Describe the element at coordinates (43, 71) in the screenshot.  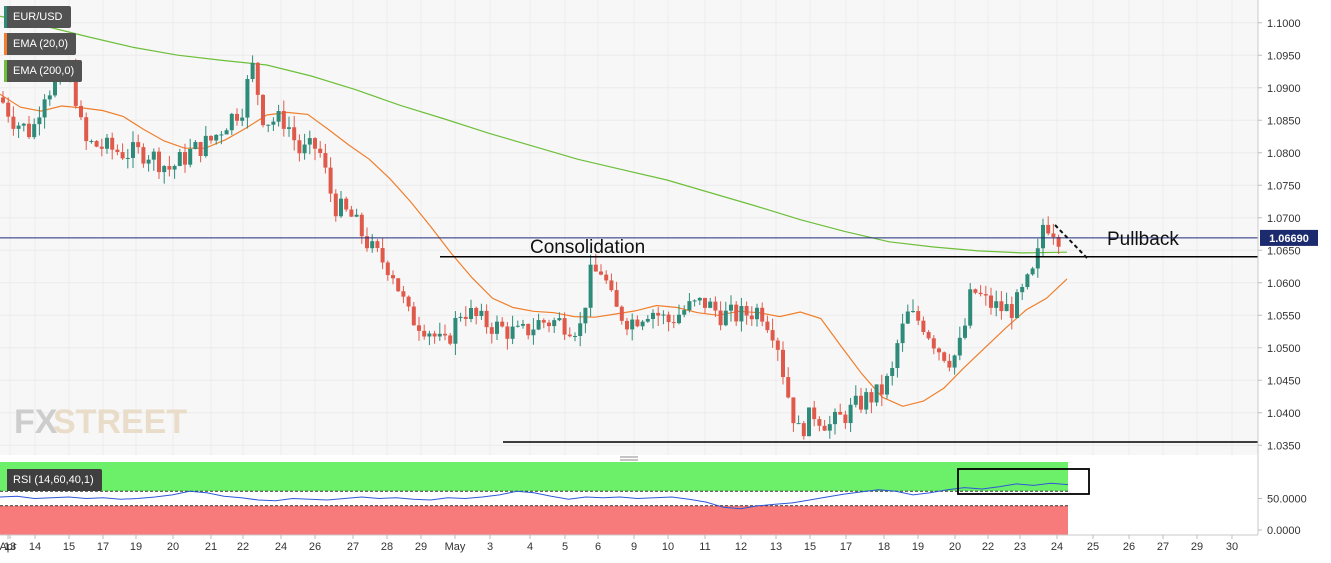
I see `legend-ema200: EMA (200,0)` at that location.